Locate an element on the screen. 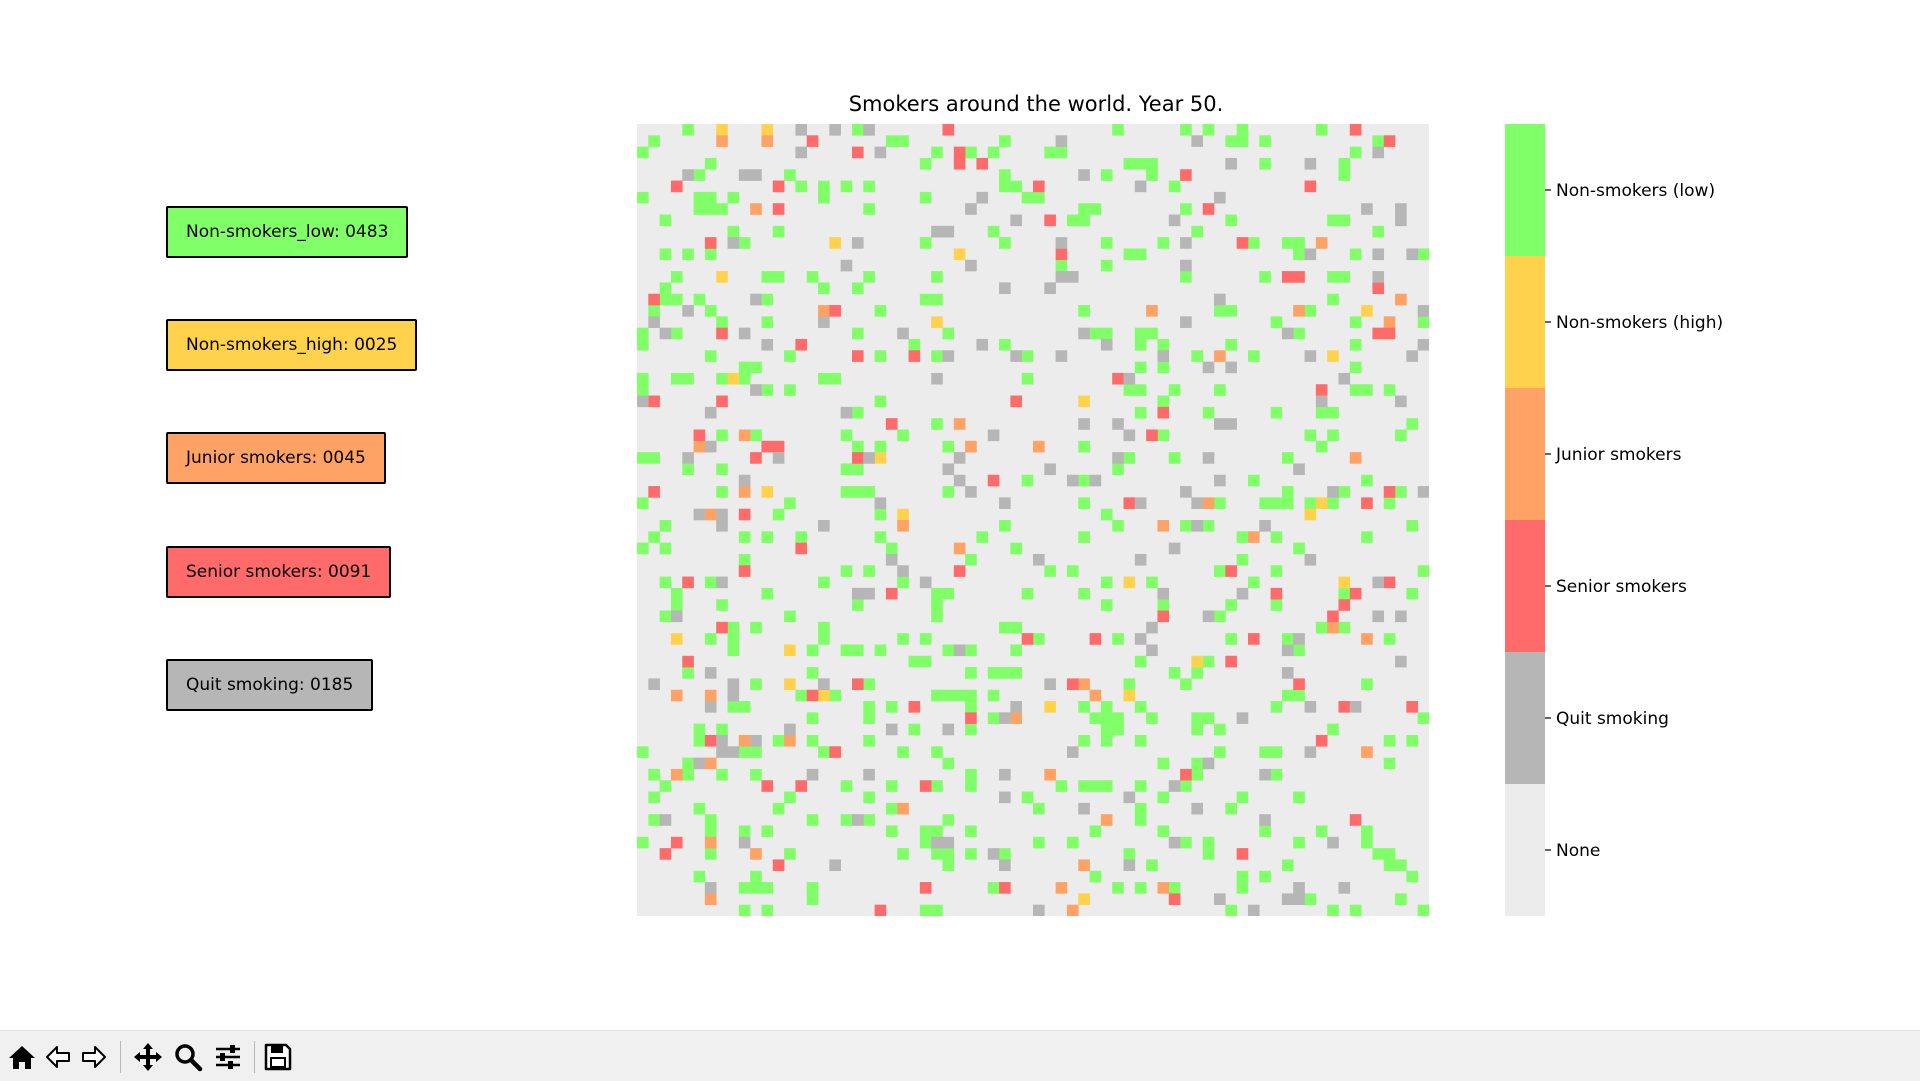 The height and width of the screenshot is (1081, 1920). colorbar-tick-label: Senior smokers is located at coordinates (1621, 587).